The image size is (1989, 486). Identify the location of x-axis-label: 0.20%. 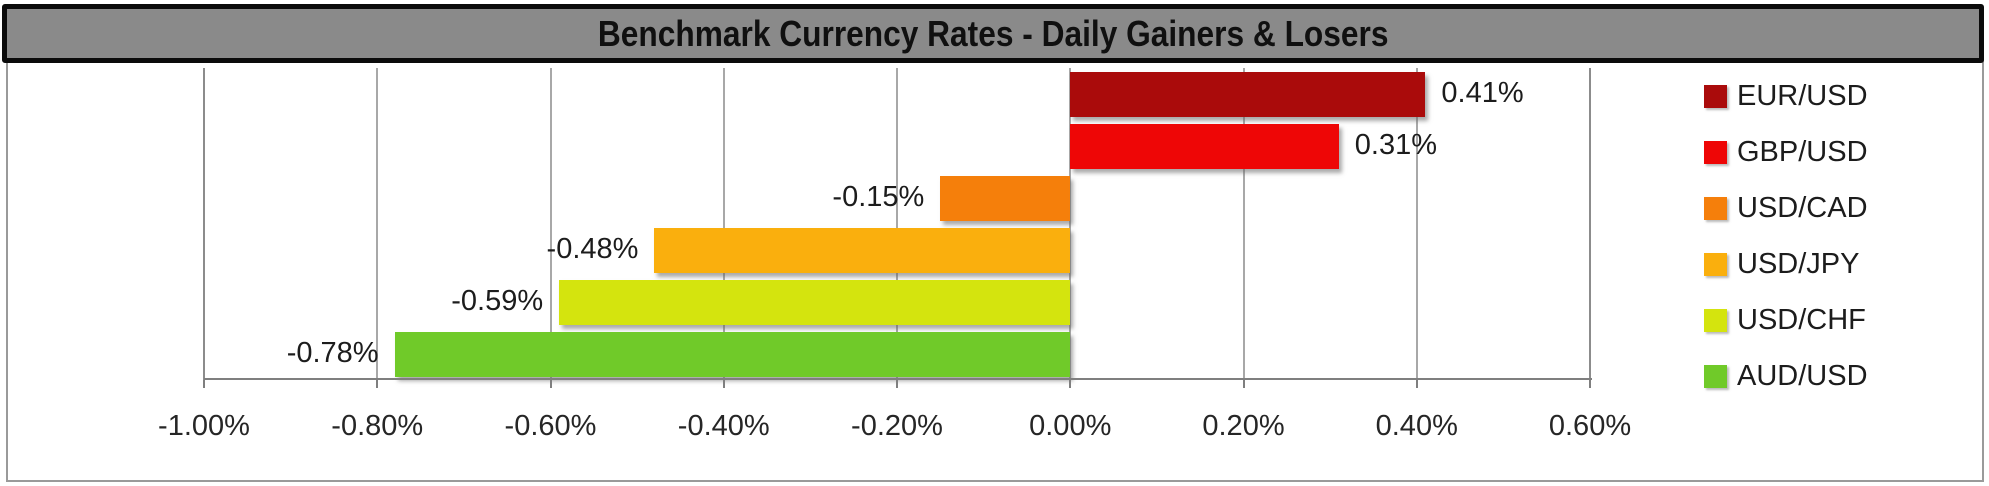
(1243, 426).